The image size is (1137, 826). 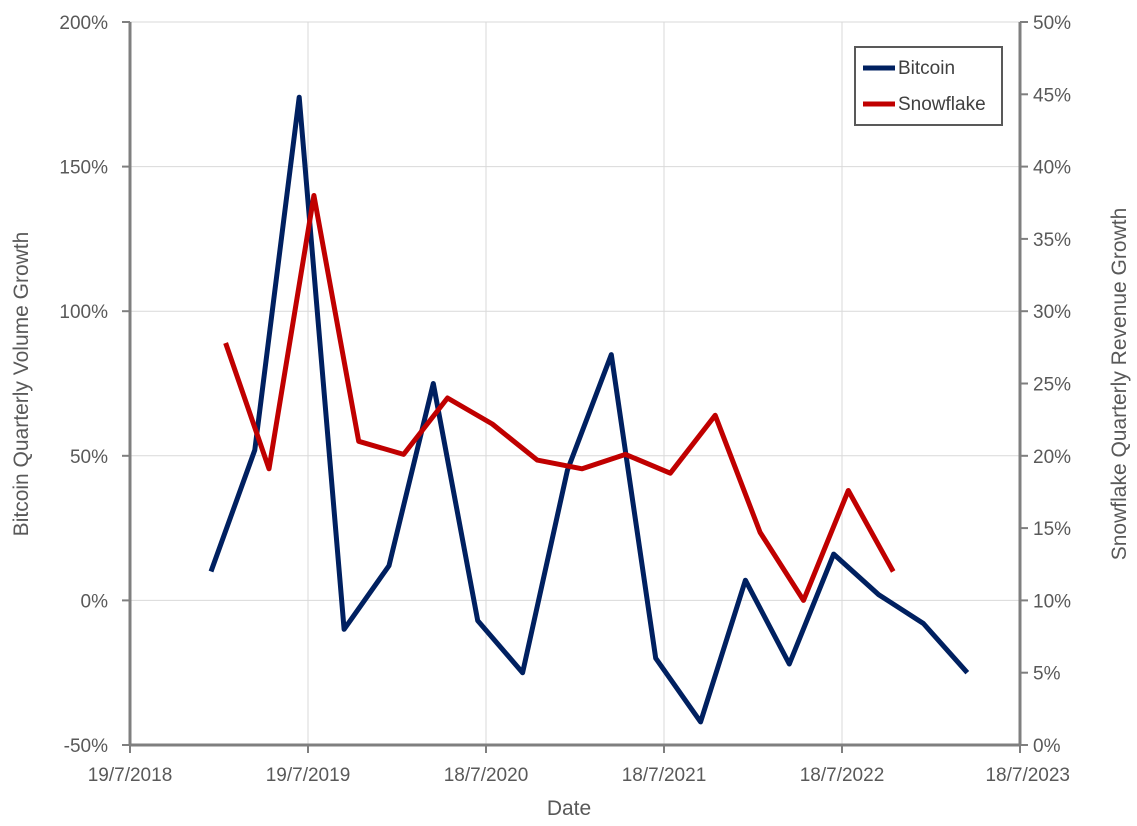 What do you see at coordinates (1119, 384) in the screenshot?
I see `y2-axis-title: Snowflake Quarterly Revenue Growth` at bounding box center [1119, 384].